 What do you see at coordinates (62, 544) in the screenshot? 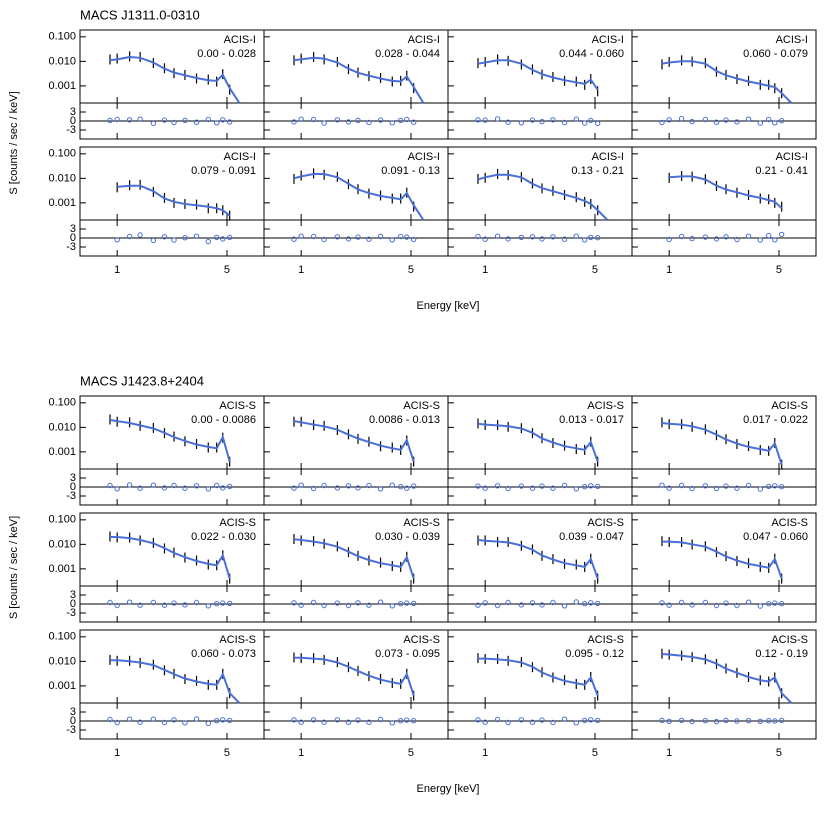
I see `y-tick-label: 0.010` at bounding box center [62, 544].